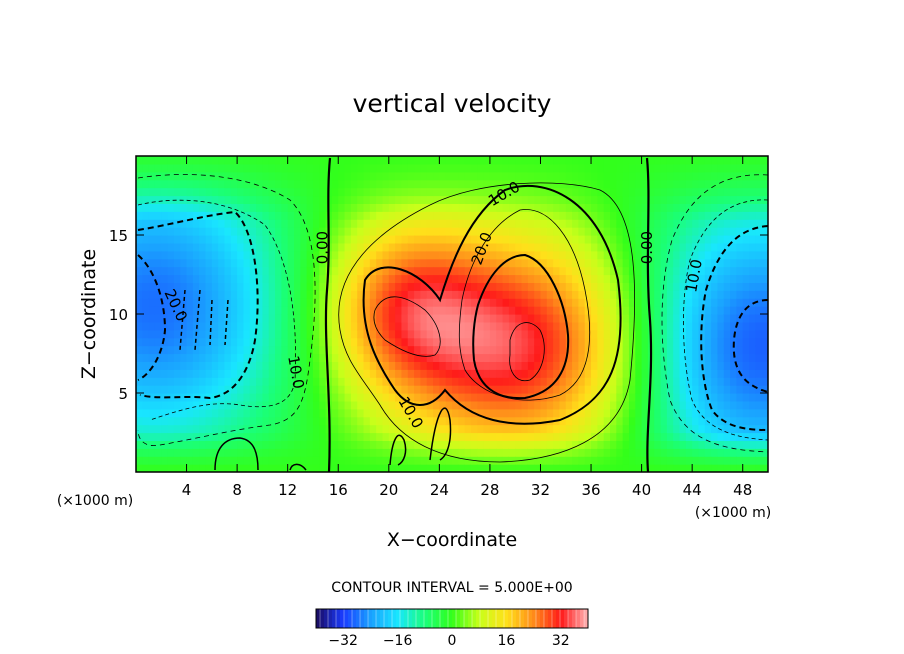 The height and width of the screenshot is (654, 904). Describe the element at coordinates (390, 618) in the screenshot. I see `colorbar-stripe` at that location.